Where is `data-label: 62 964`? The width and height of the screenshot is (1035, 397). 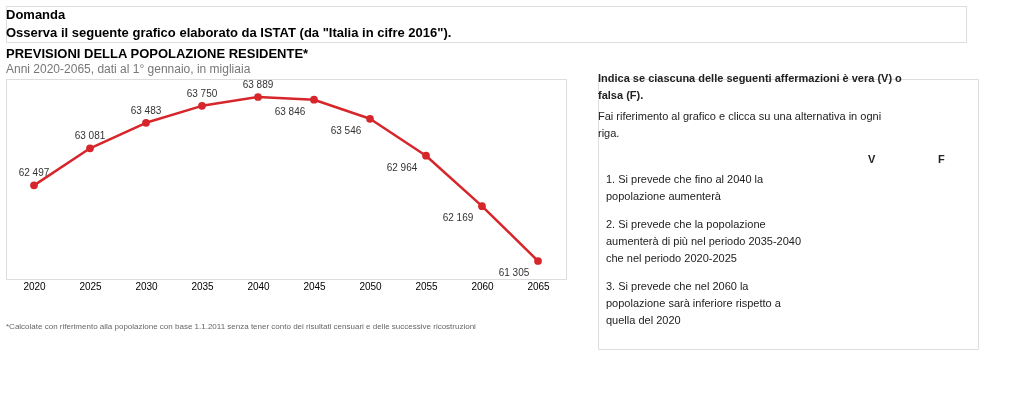 data-label: 62 964 is located at coordinates (402, 167).